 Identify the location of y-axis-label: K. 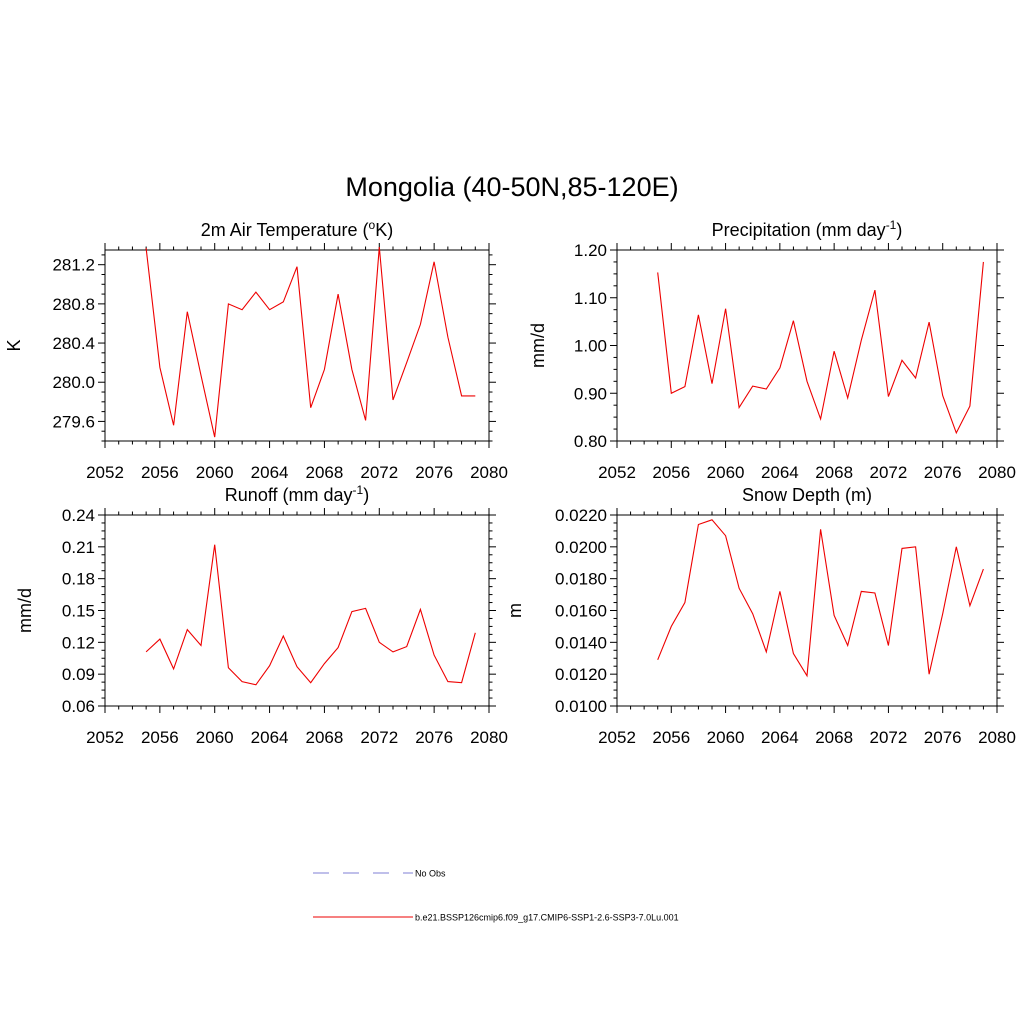
(14, 345).